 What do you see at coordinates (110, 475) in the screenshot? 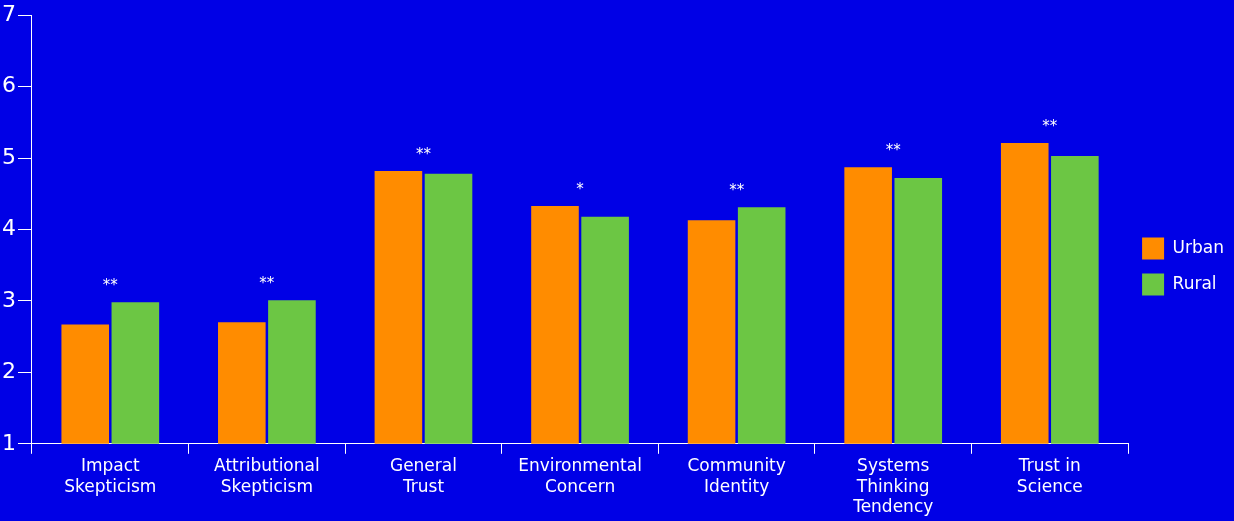
I see `x-tick-label: Impact Skepticism` at bounding box center [110, 475].